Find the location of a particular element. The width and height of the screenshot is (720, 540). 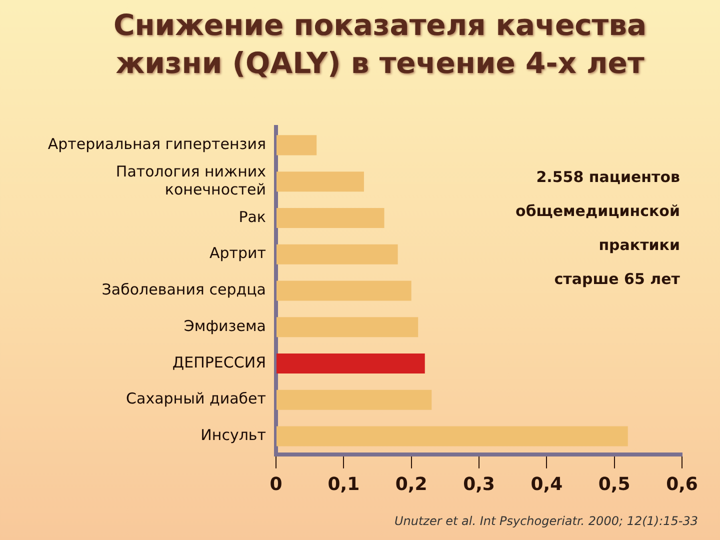

annotation: общемедицинской is located at coordinates (598, 211).